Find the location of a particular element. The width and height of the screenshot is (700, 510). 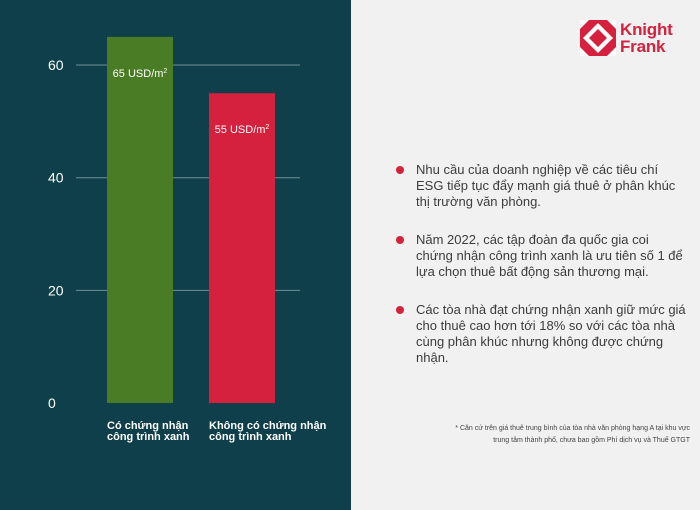

knight-frank-logo-icon is located at coordinates (598, 38).